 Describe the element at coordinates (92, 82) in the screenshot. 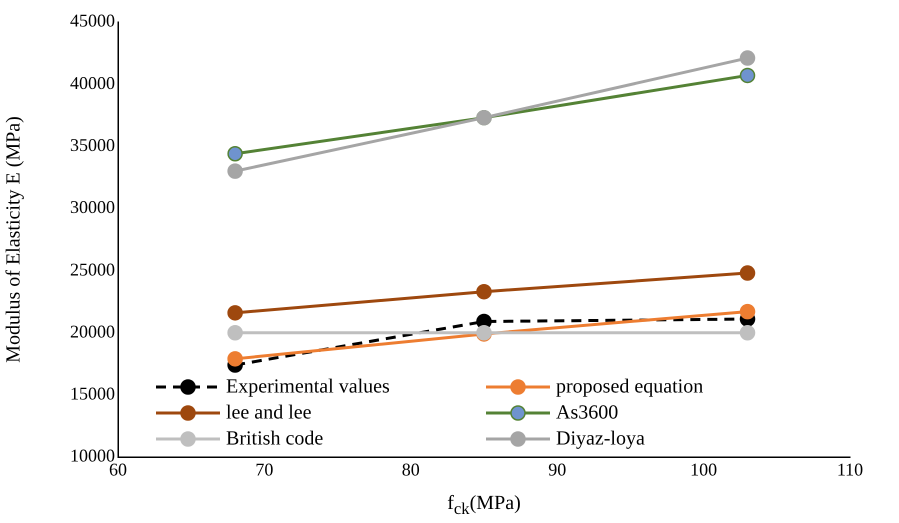

I see `y-tick-label: 40000` at that location.